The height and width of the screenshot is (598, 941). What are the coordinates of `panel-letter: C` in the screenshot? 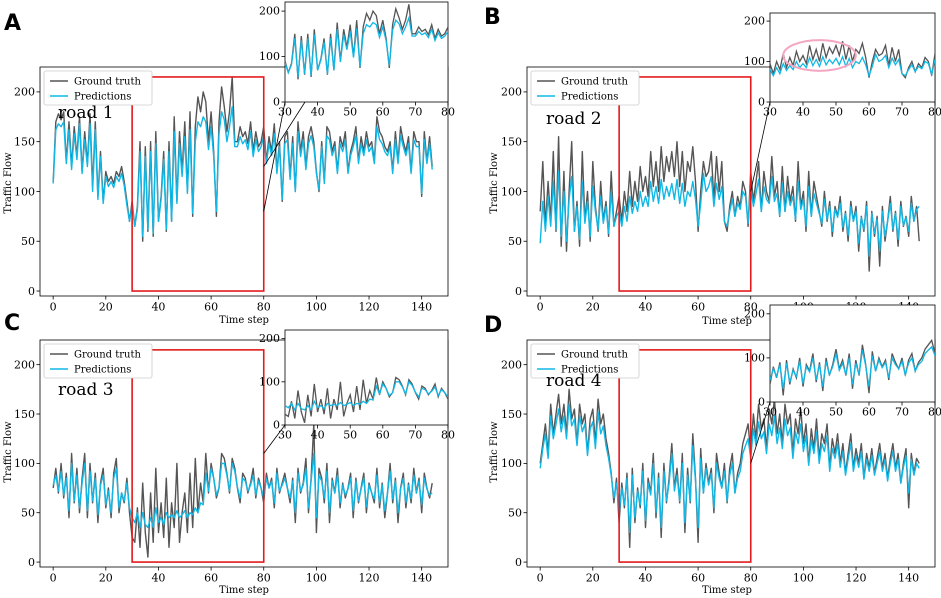 It's located at (12, 323).